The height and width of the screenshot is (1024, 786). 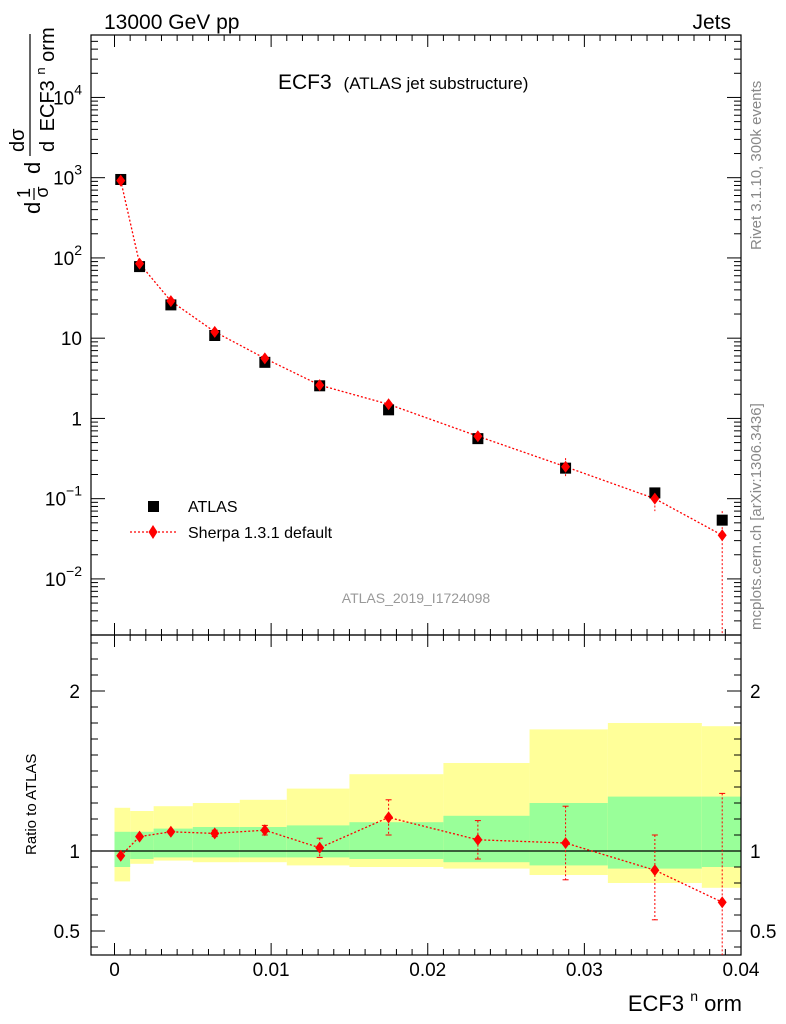 I want to click on legend-mc-marker, so click(x=153, y=532).